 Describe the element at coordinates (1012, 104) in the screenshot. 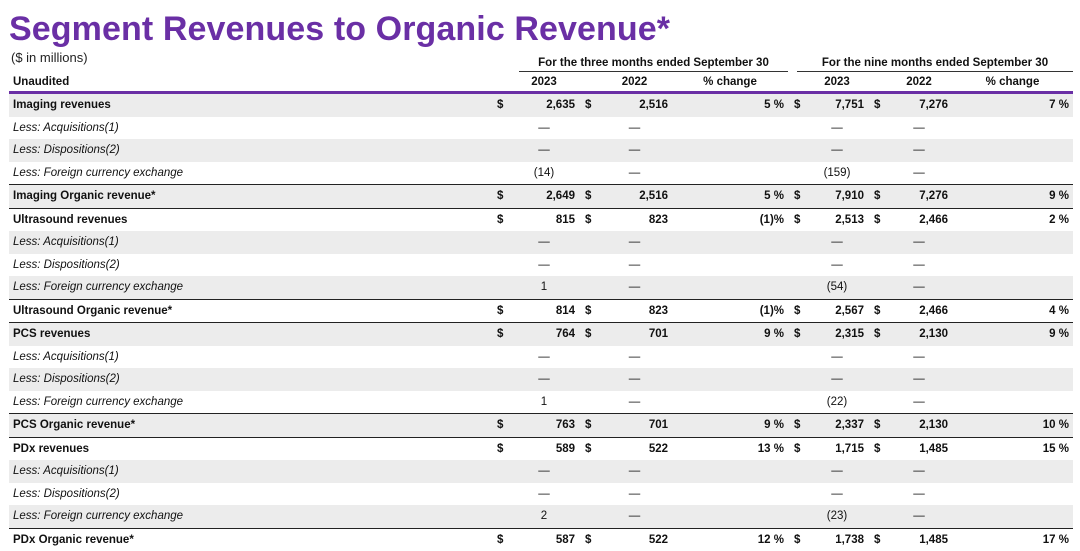

I see `pct-change-nine: 7 %` at that location.